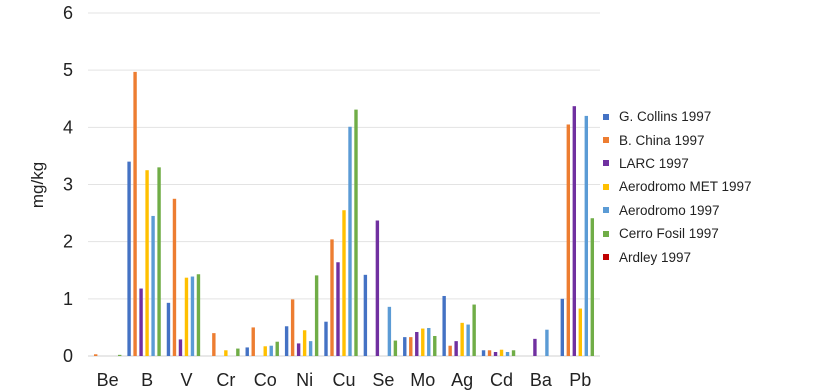  I want to click on x-tick-label: B, so click(147, 380).